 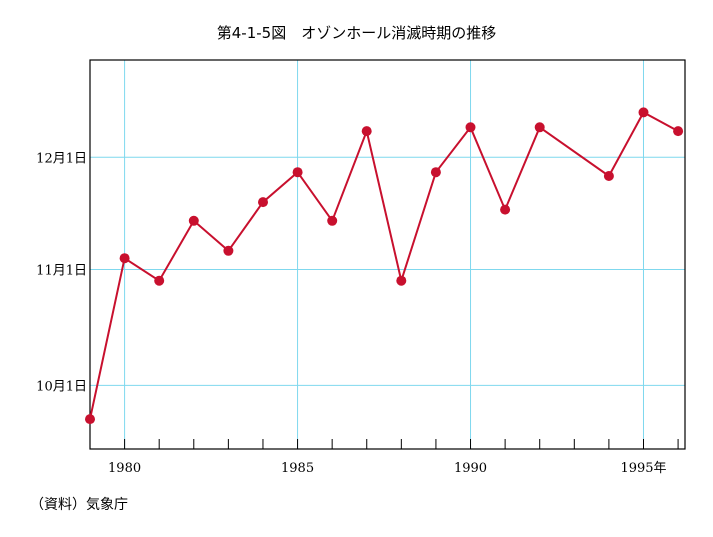 I want to click on chart-title: 第4-1-5図 オゾンホール消滅時期の推移, so click(x=356, y=33).